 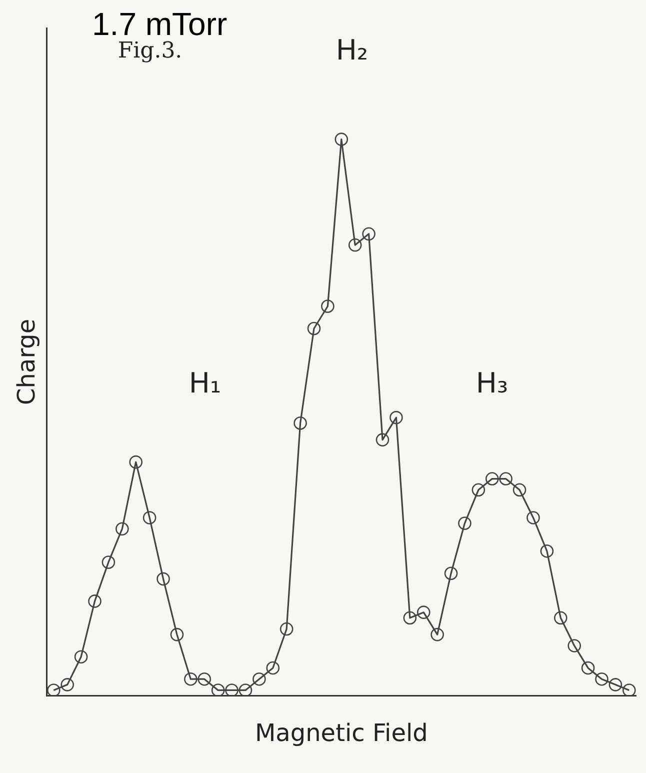 What do you see at coordinates (26, 361) in the screenshot?
I see `y-axis-title: Charge` at bounding box center [26, 361].